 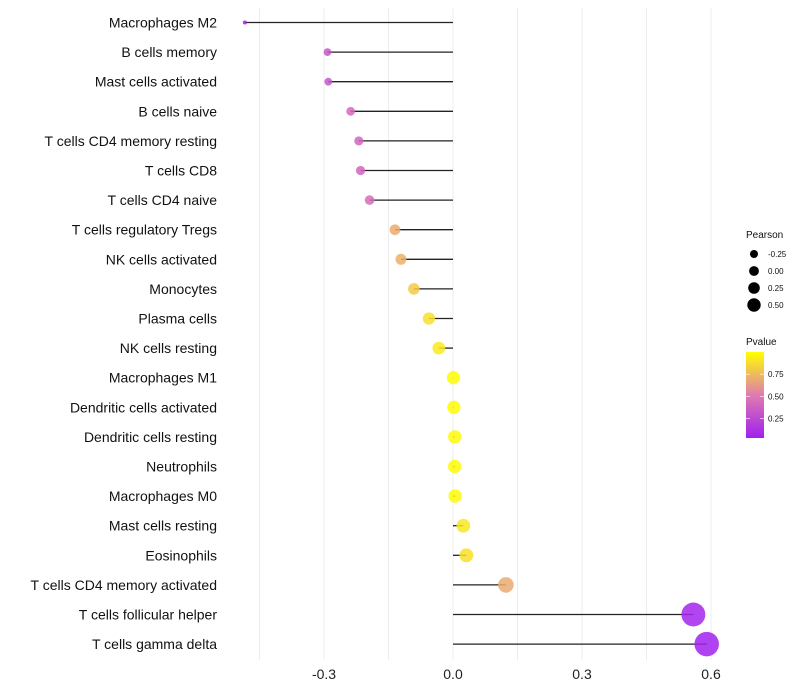 I want to click on y-tick-label: Macrophages M0, so click(x=163, y=496).